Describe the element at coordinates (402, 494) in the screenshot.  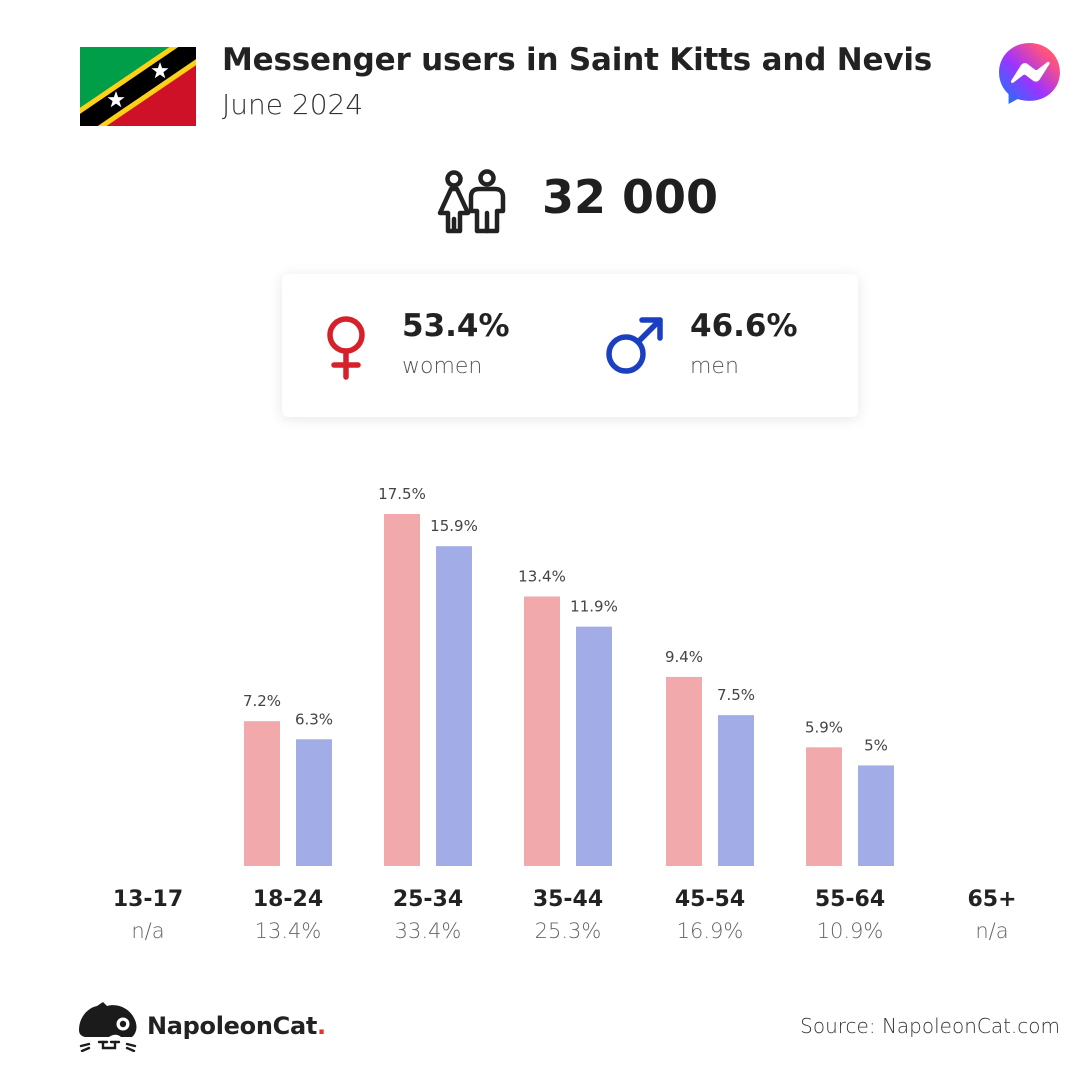
I see `women-bar-value-label: 17.5%` at that location.